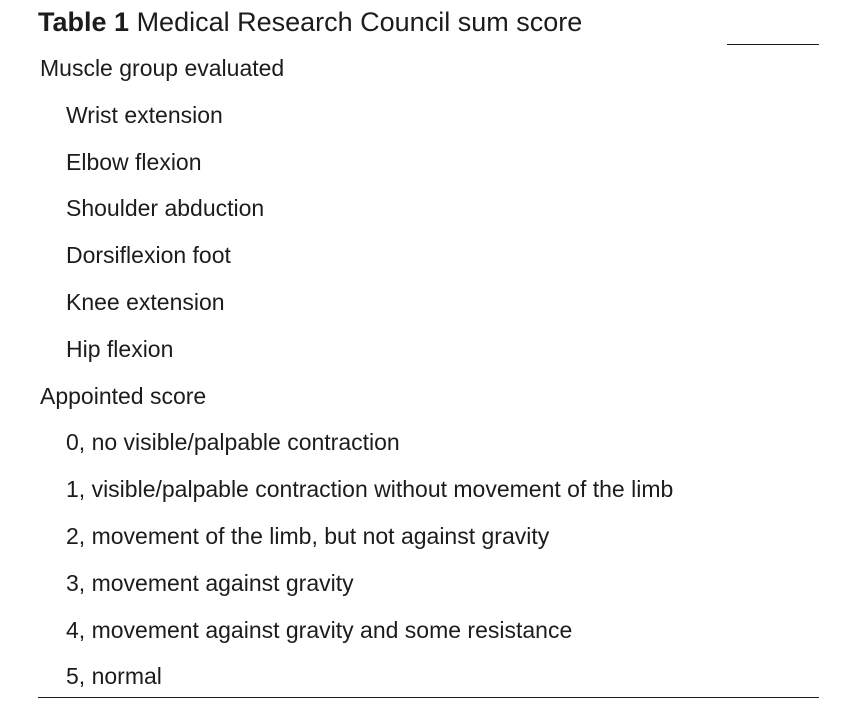 The image size is (846, 720). I want to click on table-row: Shoulder abduction, so click(165, 208).